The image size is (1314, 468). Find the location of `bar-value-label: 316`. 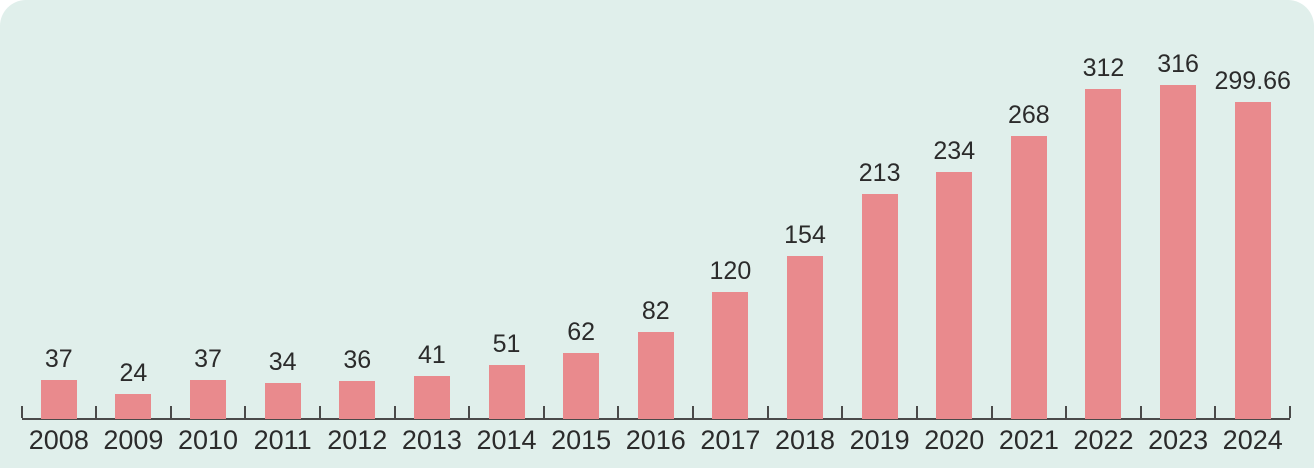

bar-value-label: 316 is located at coordinates (1178, 64).